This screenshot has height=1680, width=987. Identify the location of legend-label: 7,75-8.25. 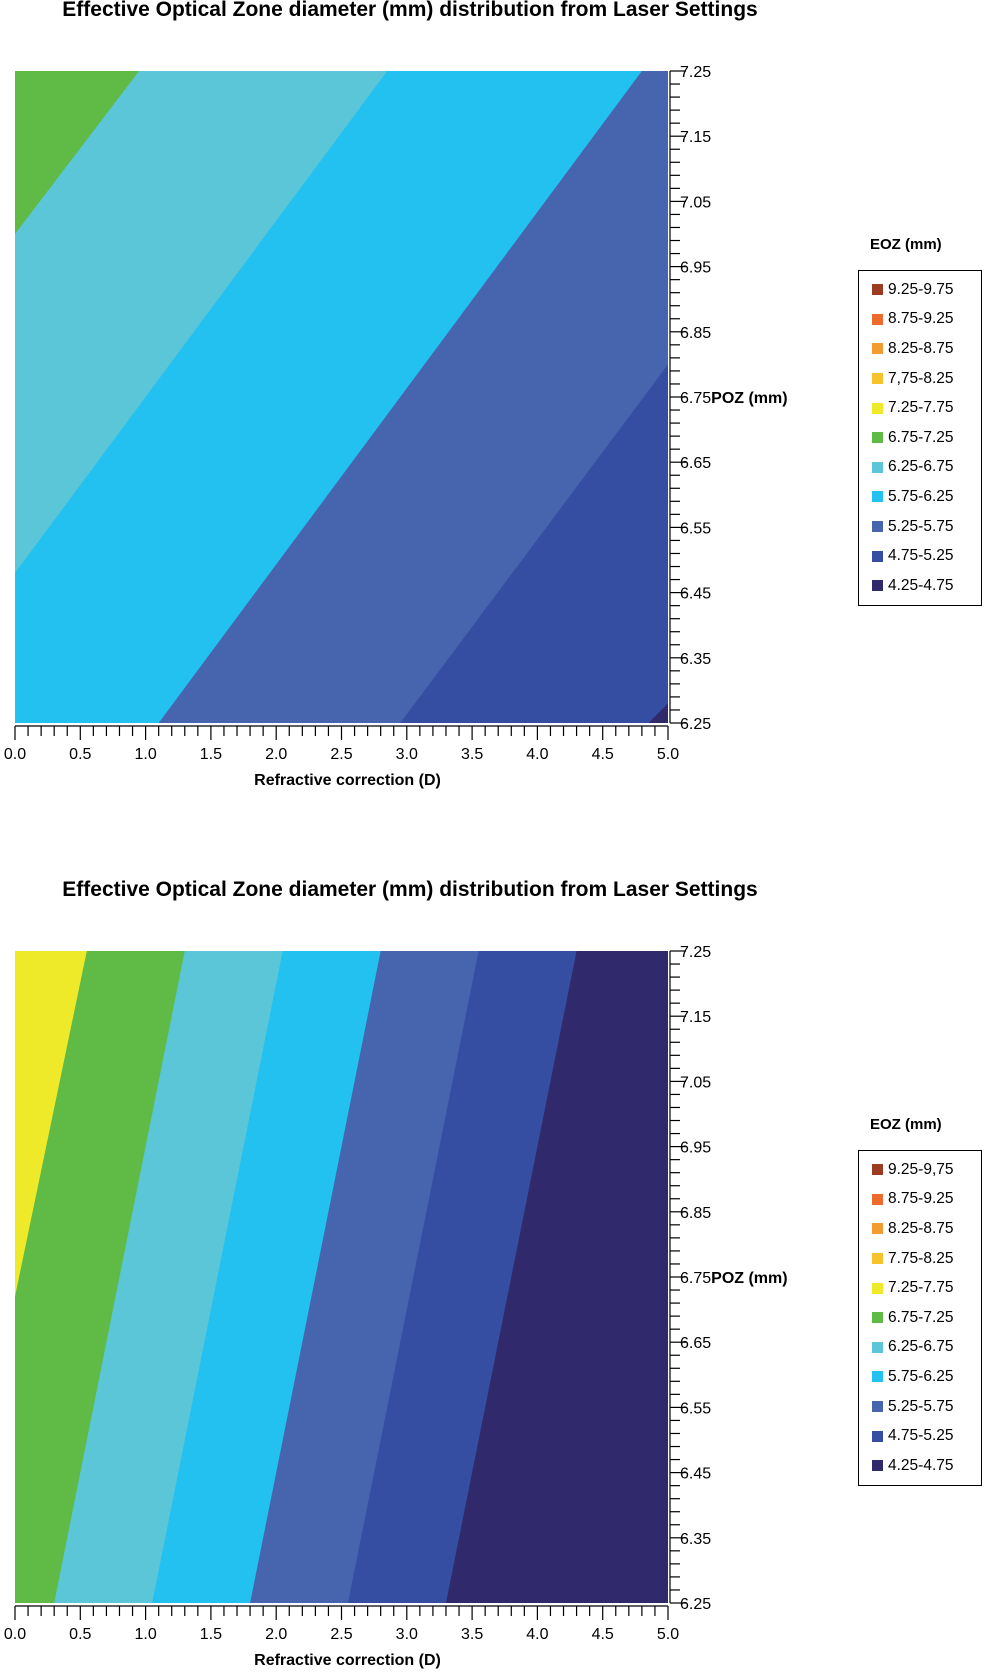
(921, 378).